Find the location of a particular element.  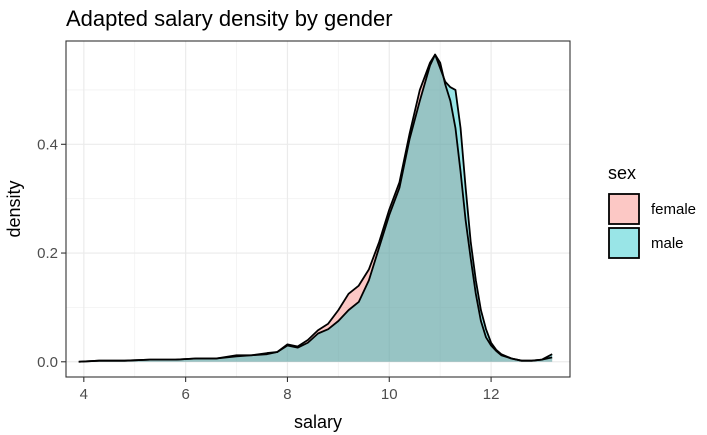

legend-title: sex is located at coordinates (622, 173).